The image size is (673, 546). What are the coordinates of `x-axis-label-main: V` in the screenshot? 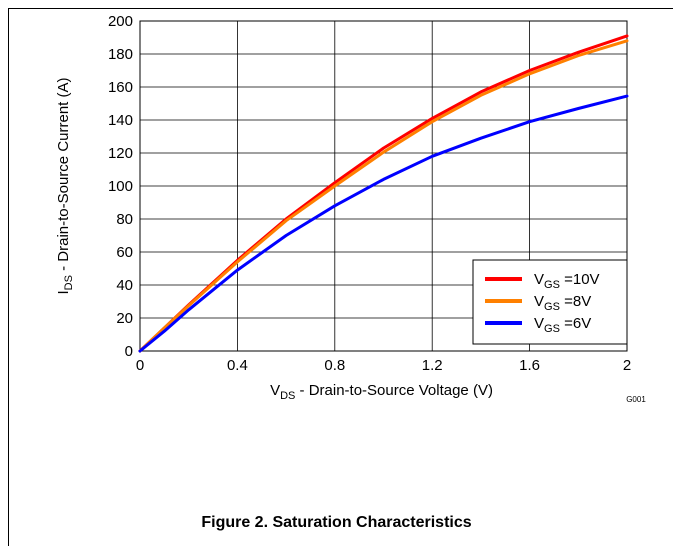 It's located at (275, 390).